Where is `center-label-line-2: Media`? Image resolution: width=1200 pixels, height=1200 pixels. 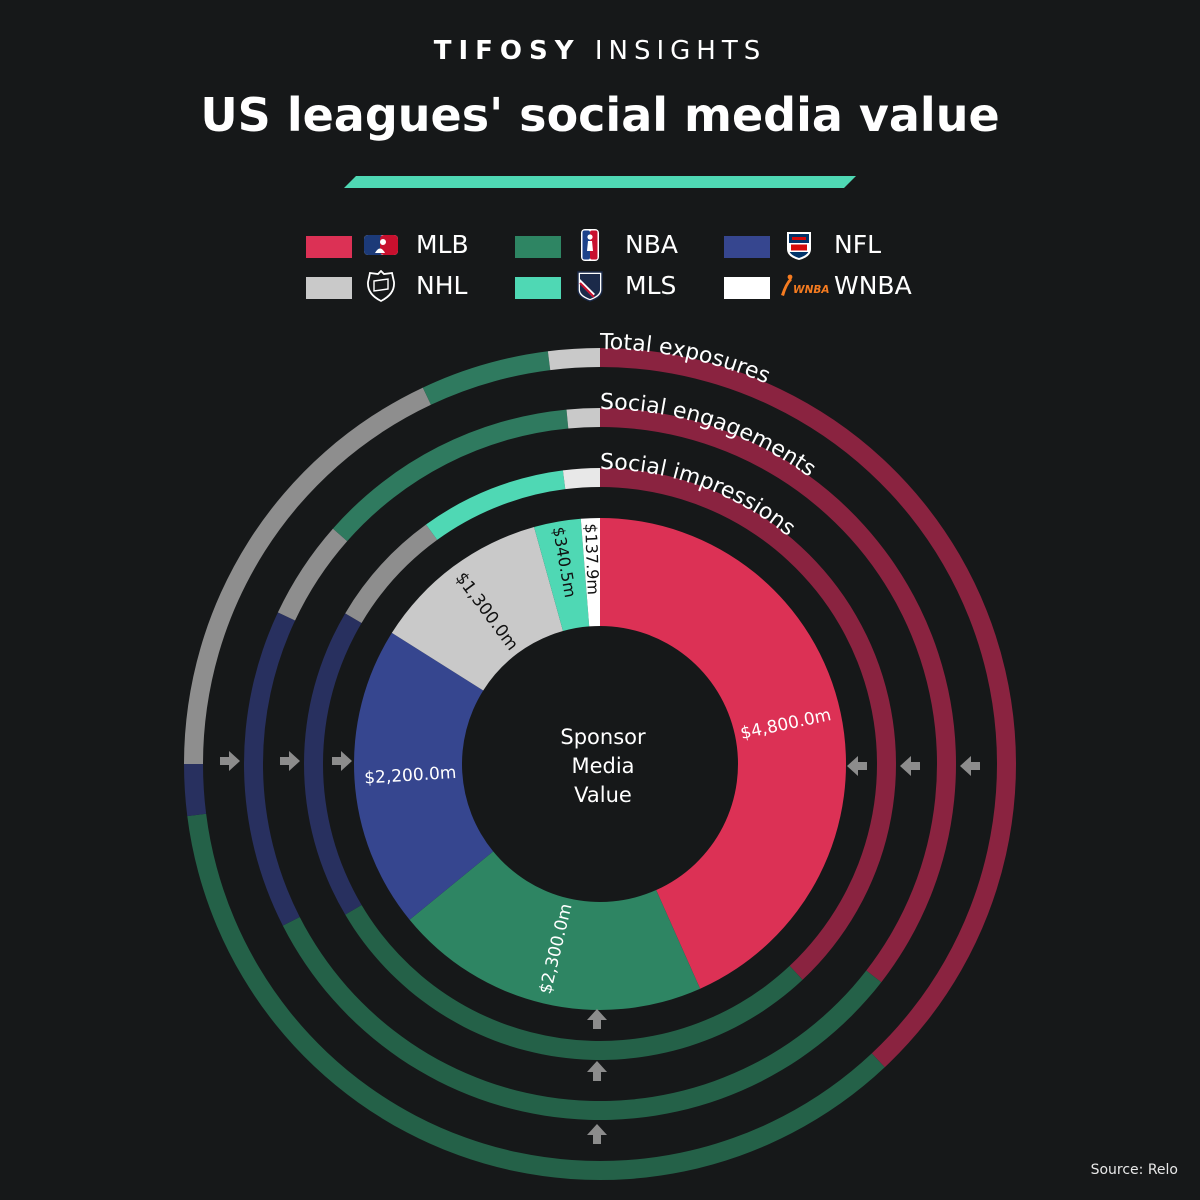
center-label-line-2: Media is located at coordinates (602, 766).